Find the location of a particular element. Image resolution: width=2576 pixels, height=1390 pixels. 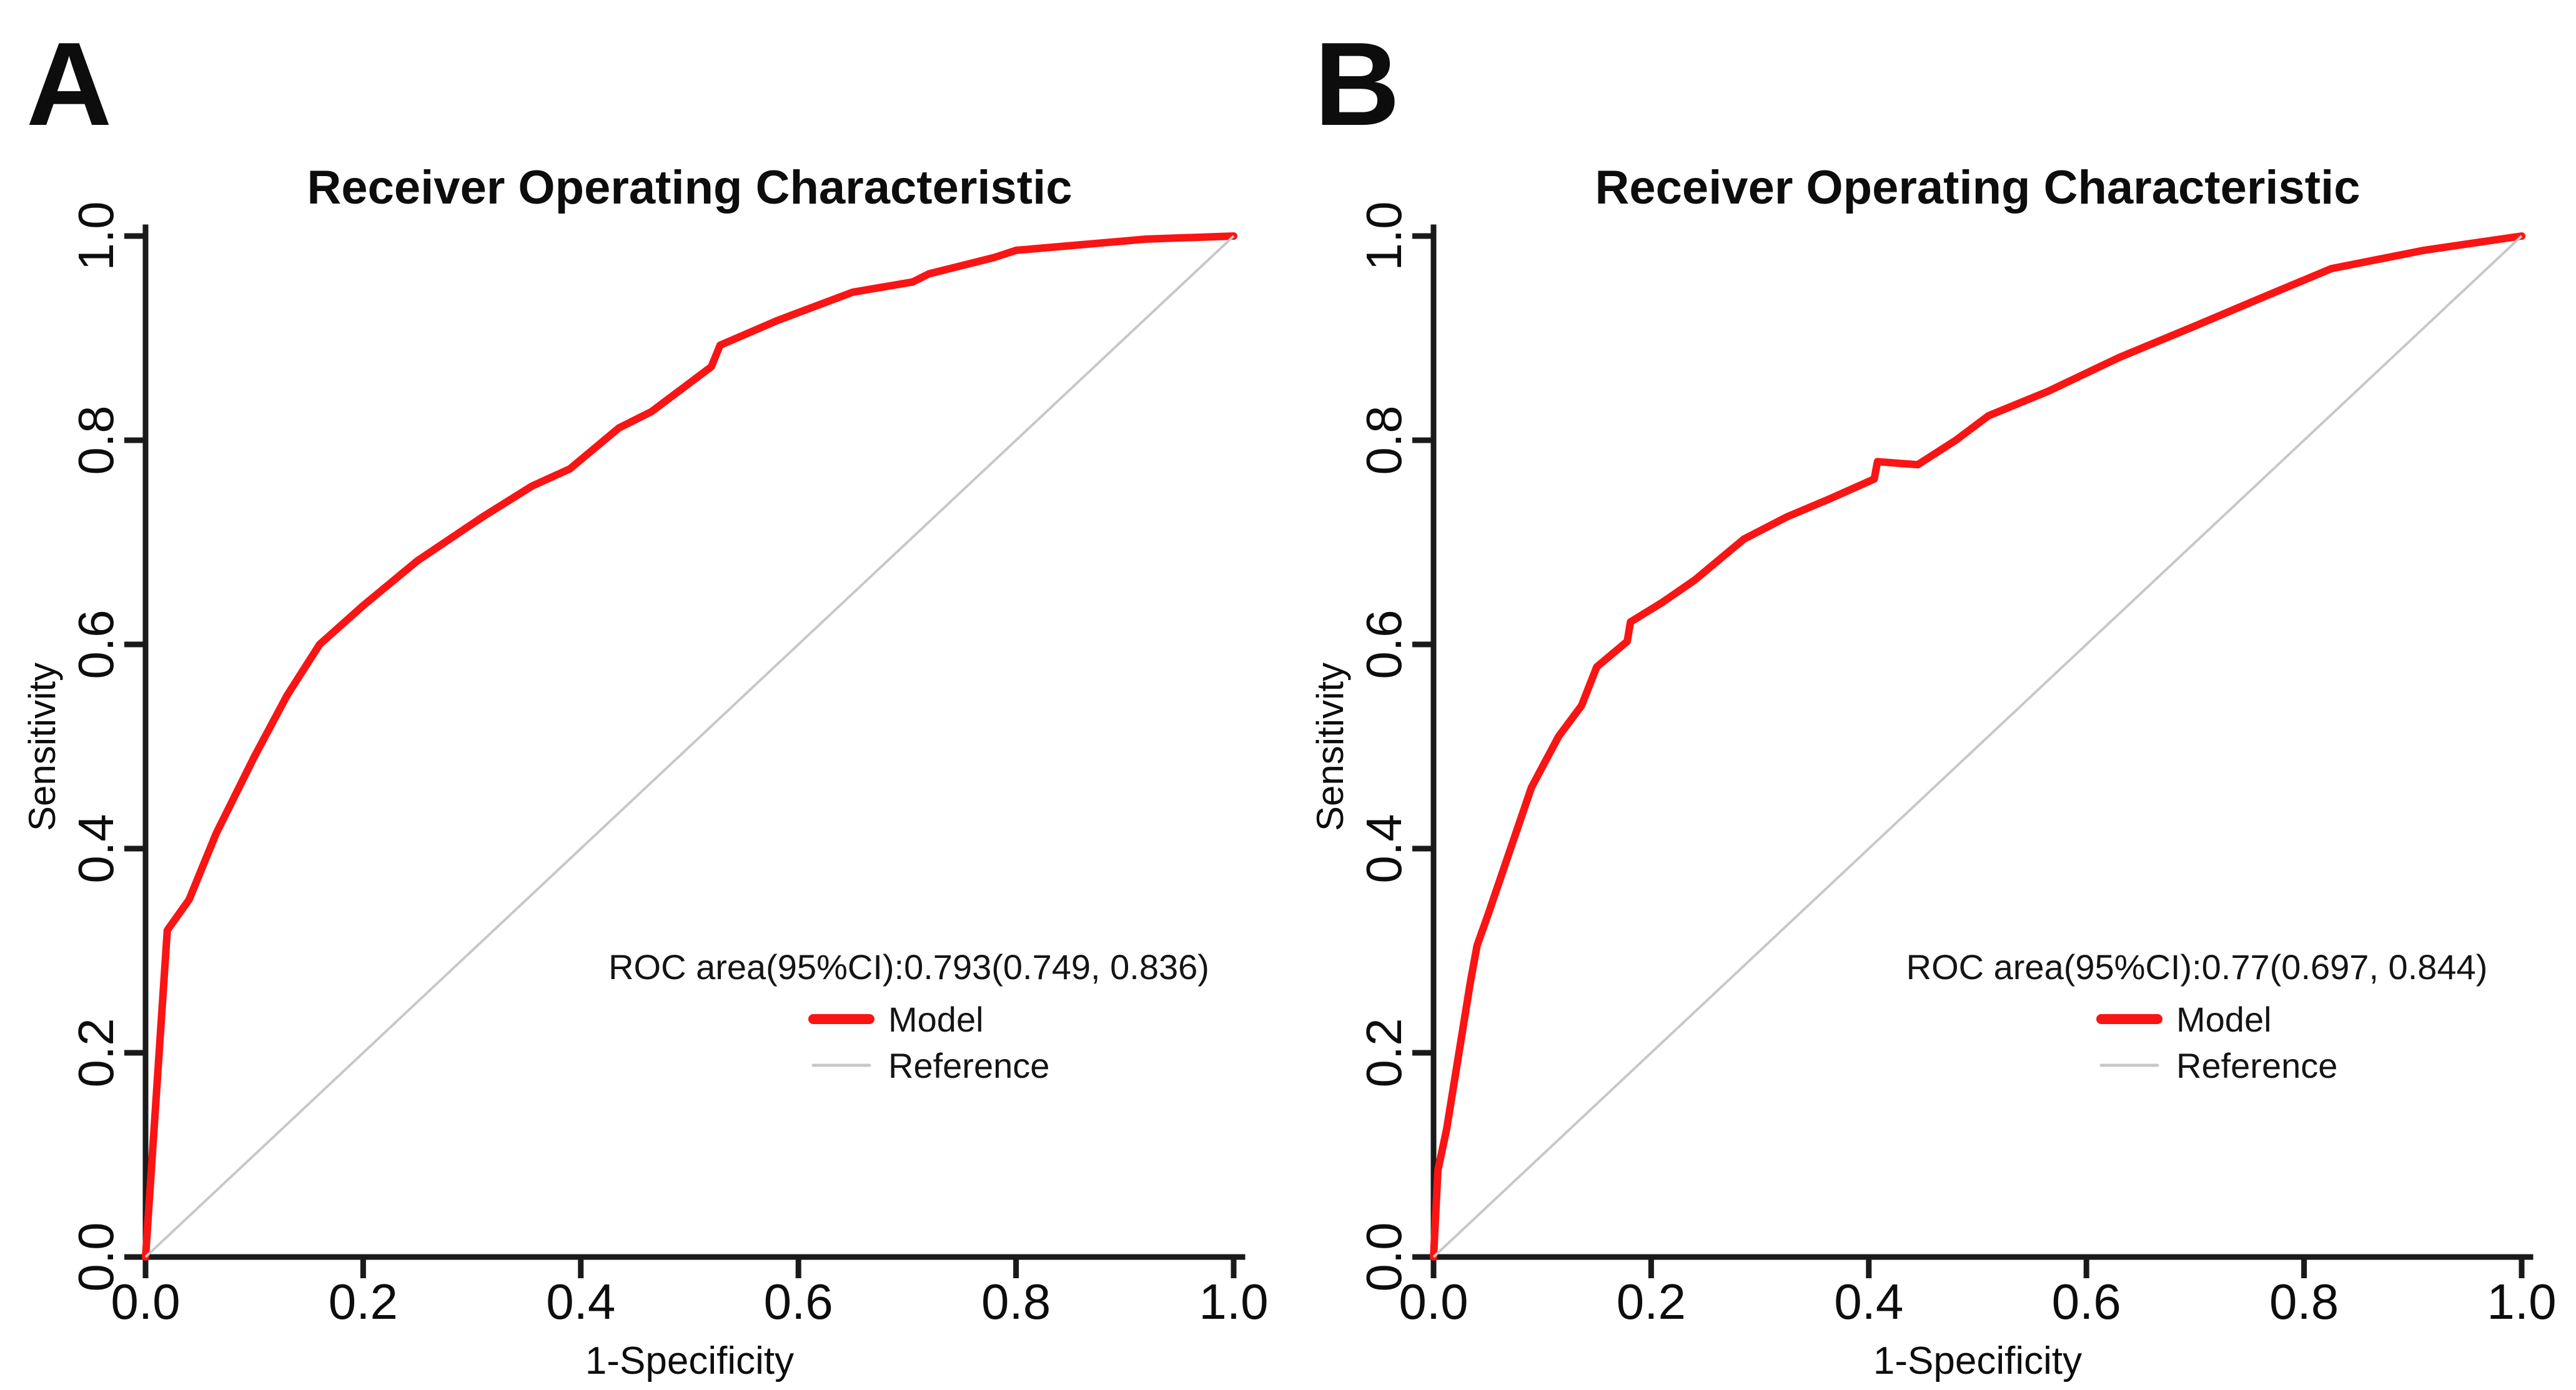

legend-auc-text: ROC area(95%CI):0.77(0.697, 0.844) is located at coordinates (2197, 967).